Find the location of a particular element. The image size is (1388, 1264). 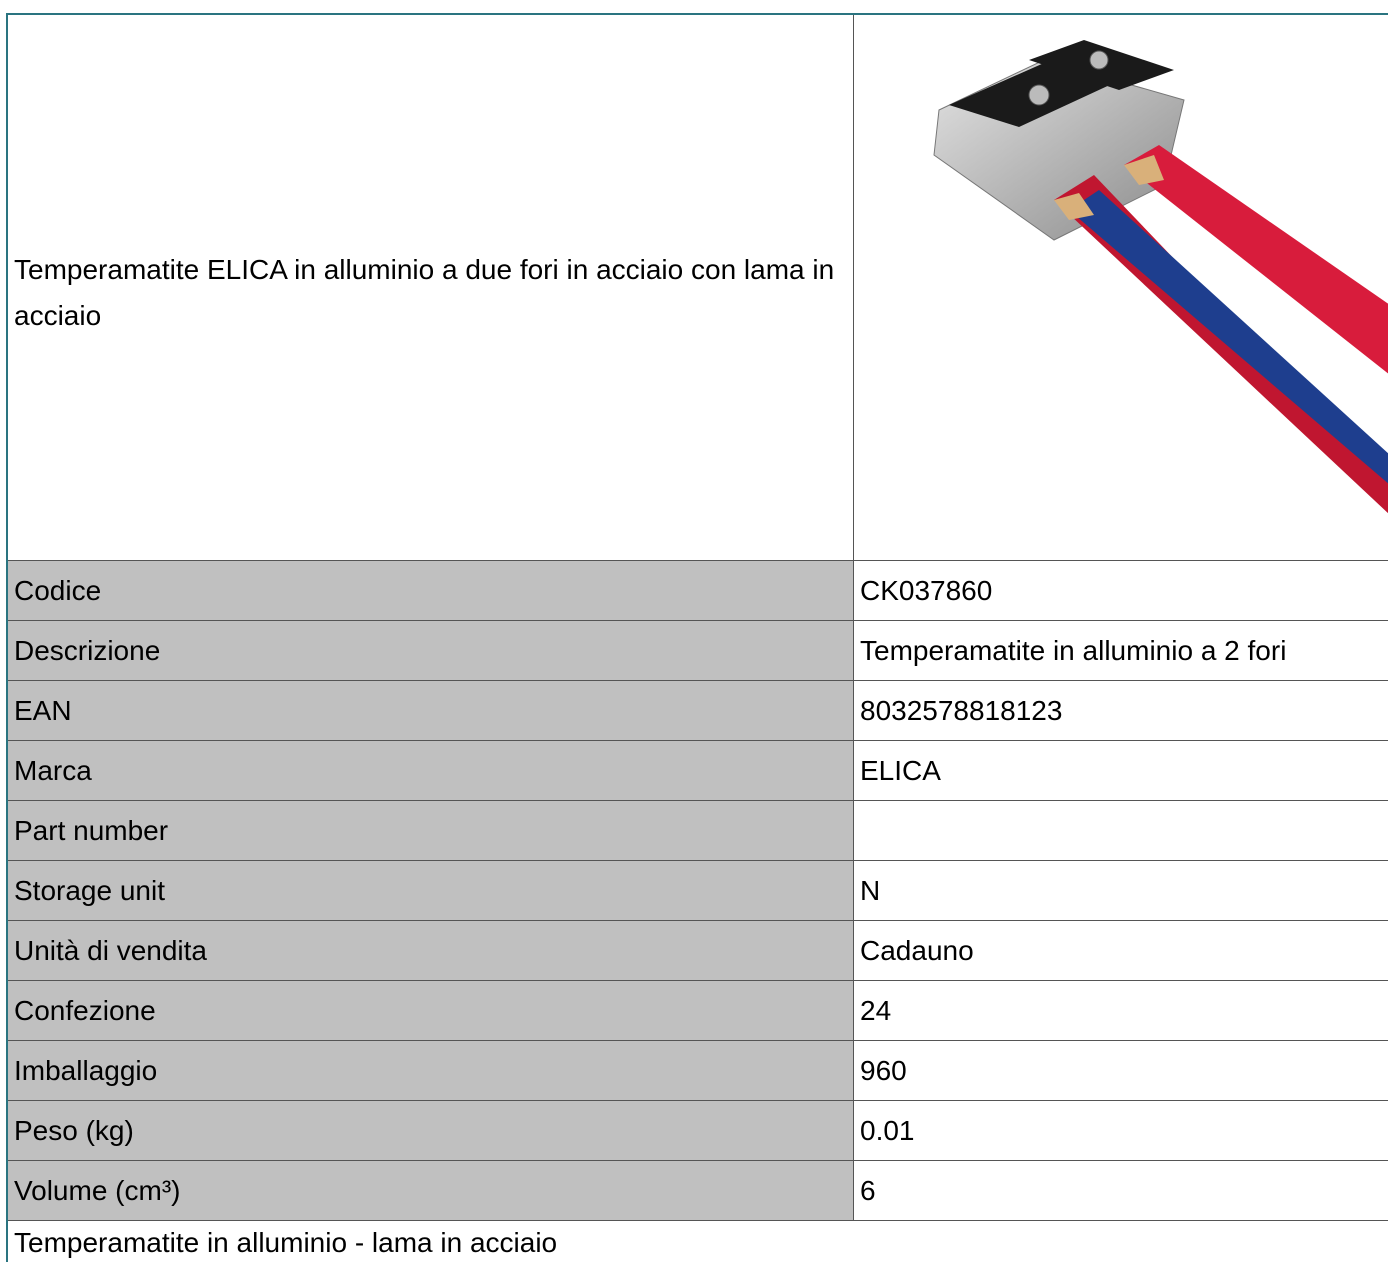

spec-value: Temperamatite in alluminio a 2 fori is located at coordinates (1121, 651).